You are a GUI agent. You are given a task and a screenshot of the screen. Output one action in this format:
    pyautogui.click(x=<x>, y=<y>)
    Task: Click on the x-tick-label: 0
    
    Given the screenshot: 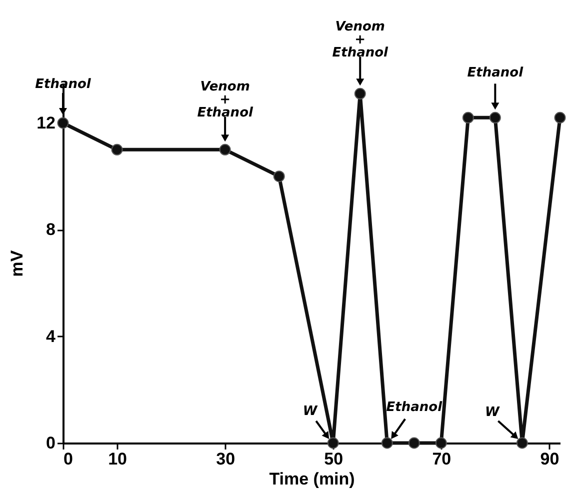 What is the action you would take?
    pyautogui.click(x=68, y=459)
    